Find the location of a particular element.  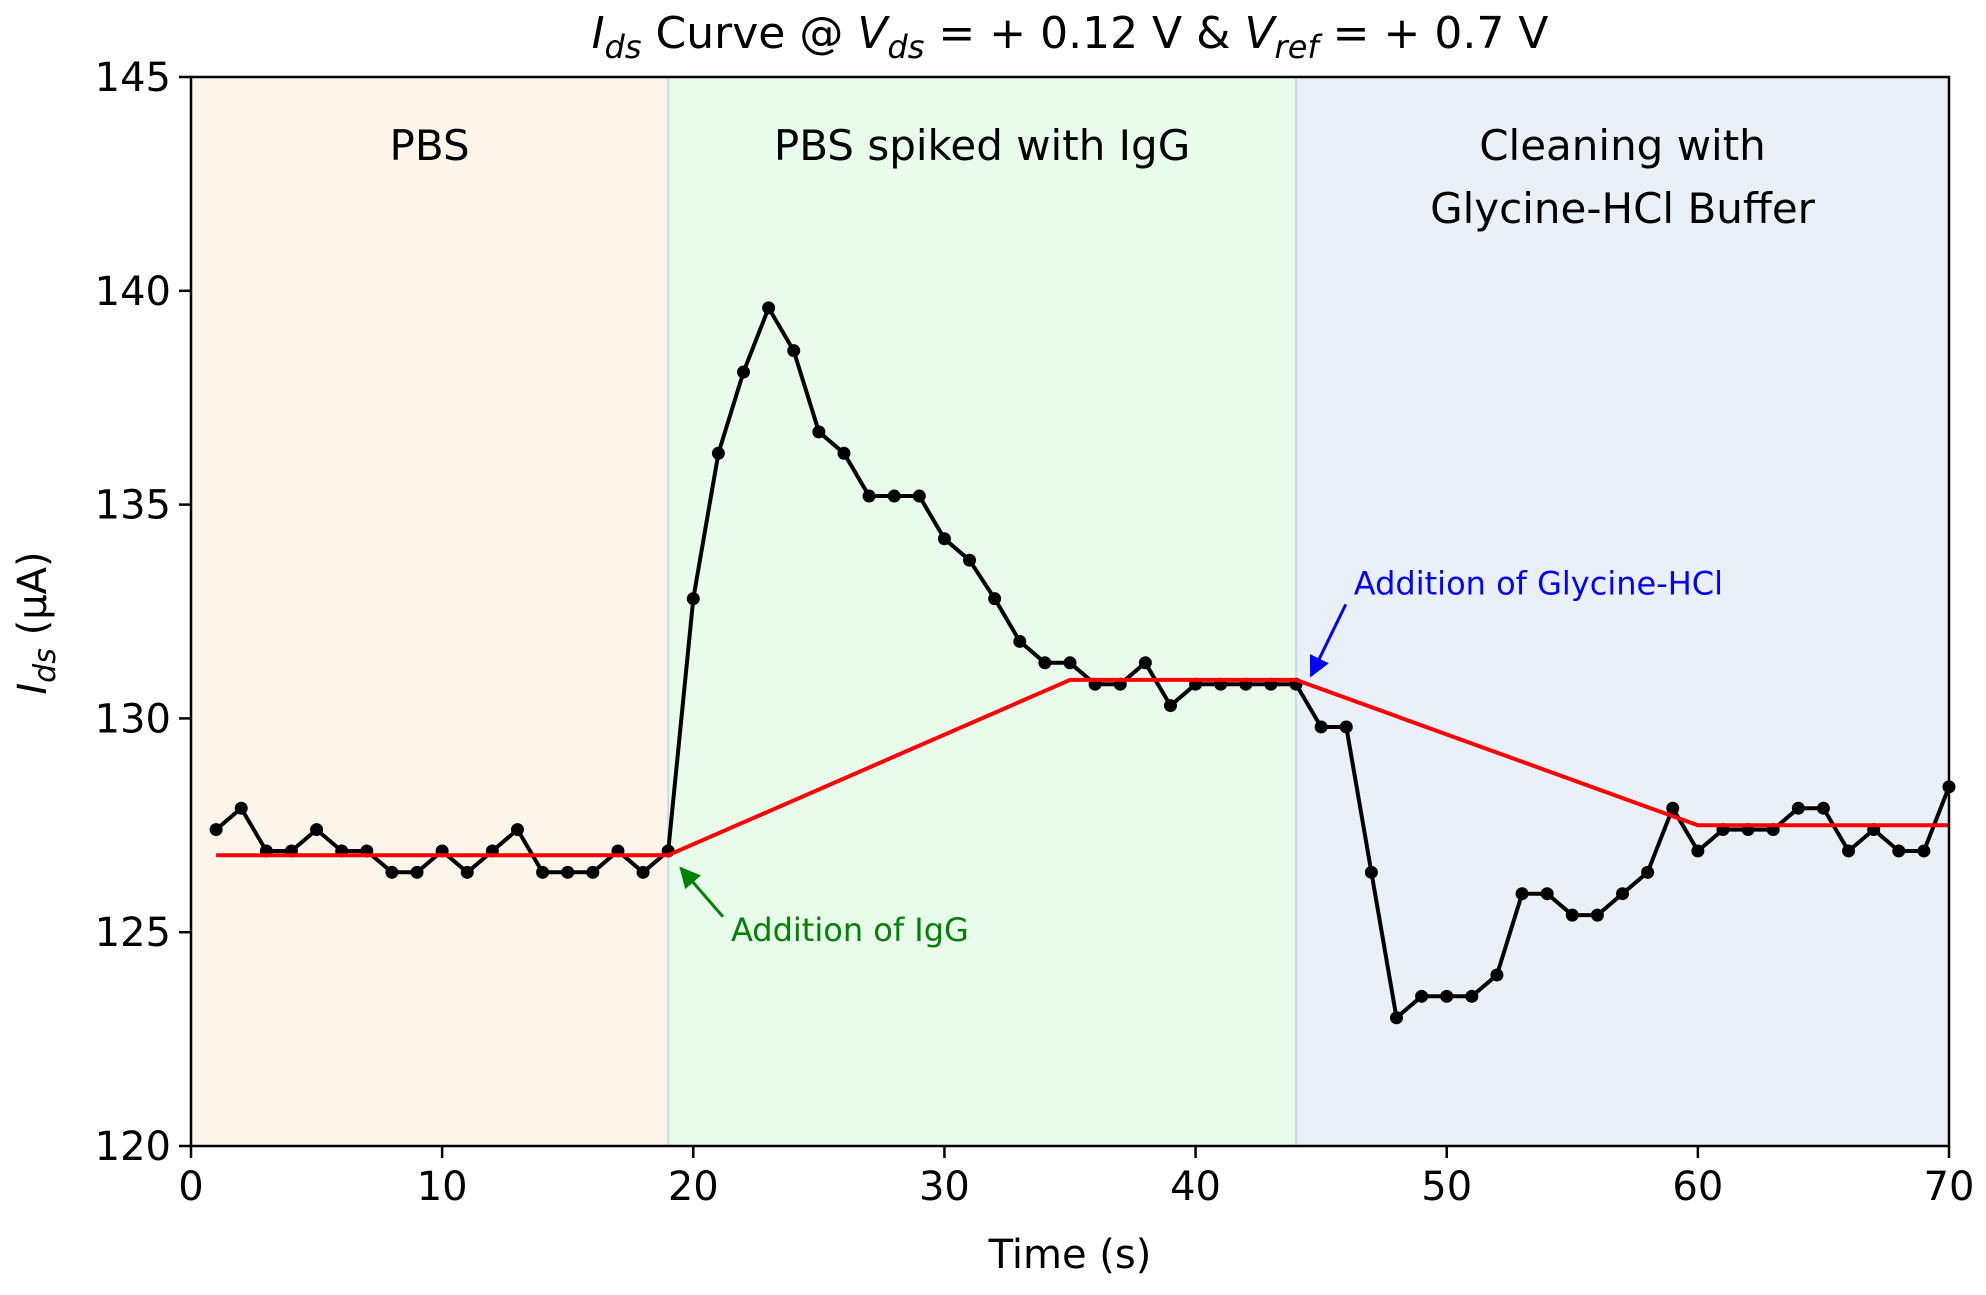

title-text-3: = + 0.7 V is located at coordinates (1434, 33).